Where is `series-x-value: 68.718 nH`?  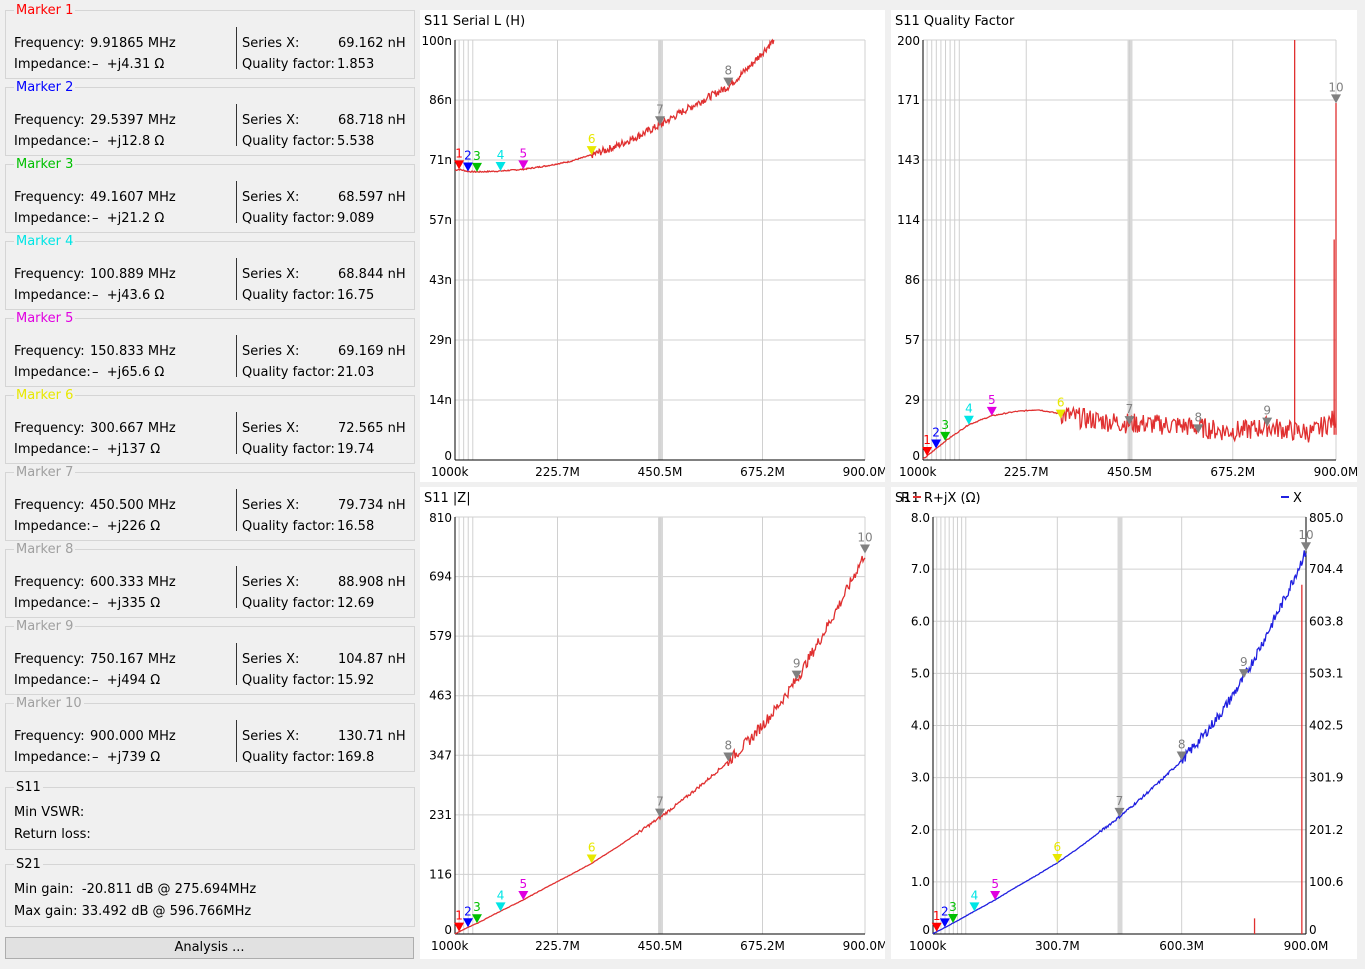 series-x-value: 68.718 nH is located at coordinates (372, 120).